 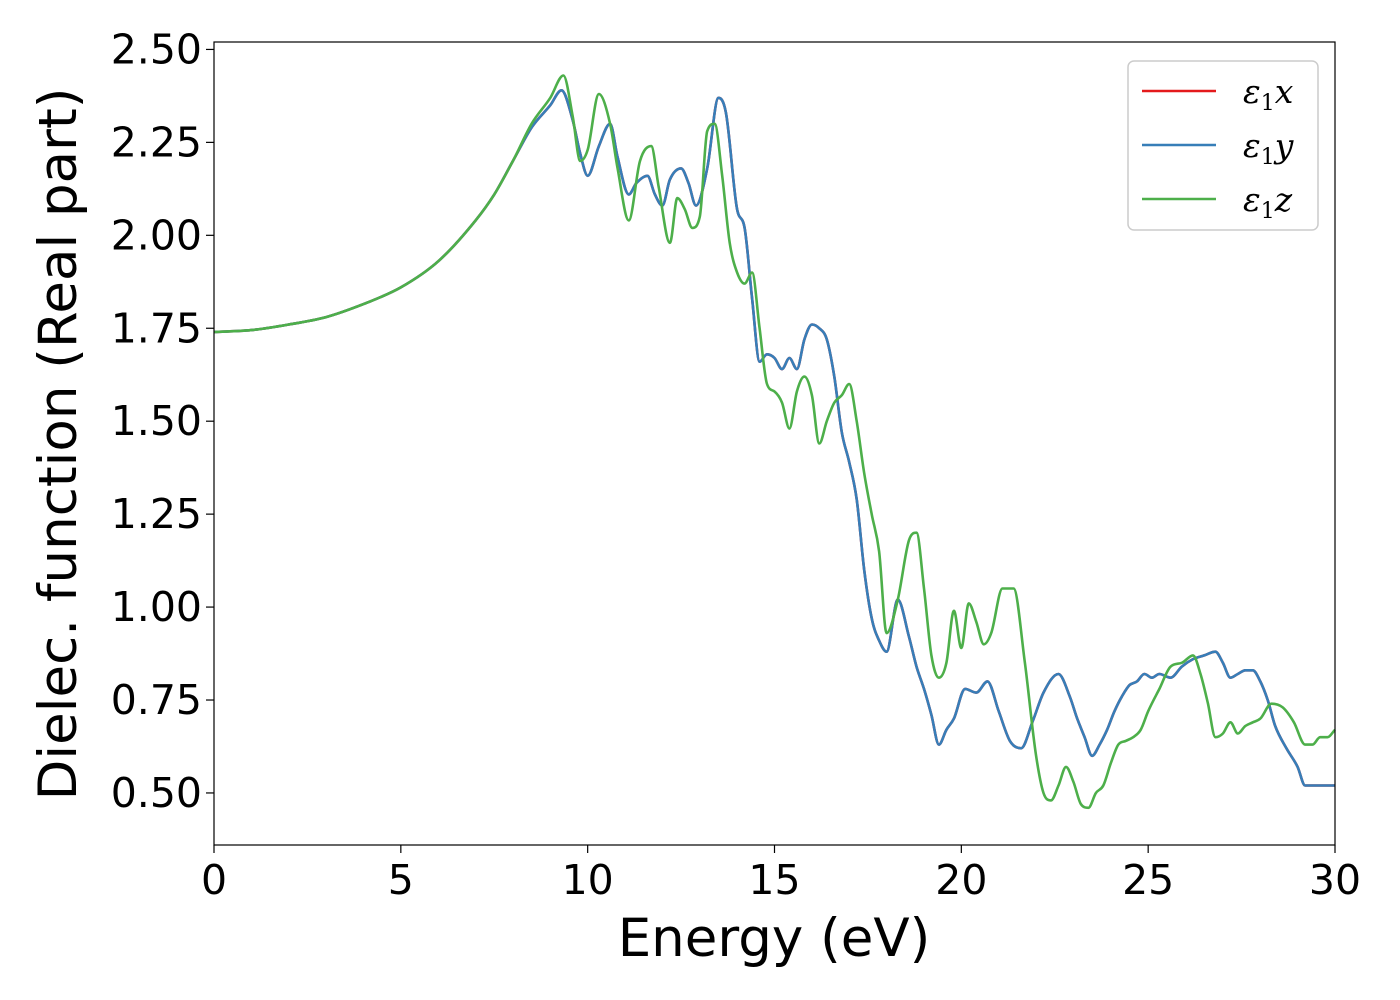 What do you see at coordinates (156, 700) in the screenshot?
I see `y-tick-label: 0.75` at bounding box center [156, 700].